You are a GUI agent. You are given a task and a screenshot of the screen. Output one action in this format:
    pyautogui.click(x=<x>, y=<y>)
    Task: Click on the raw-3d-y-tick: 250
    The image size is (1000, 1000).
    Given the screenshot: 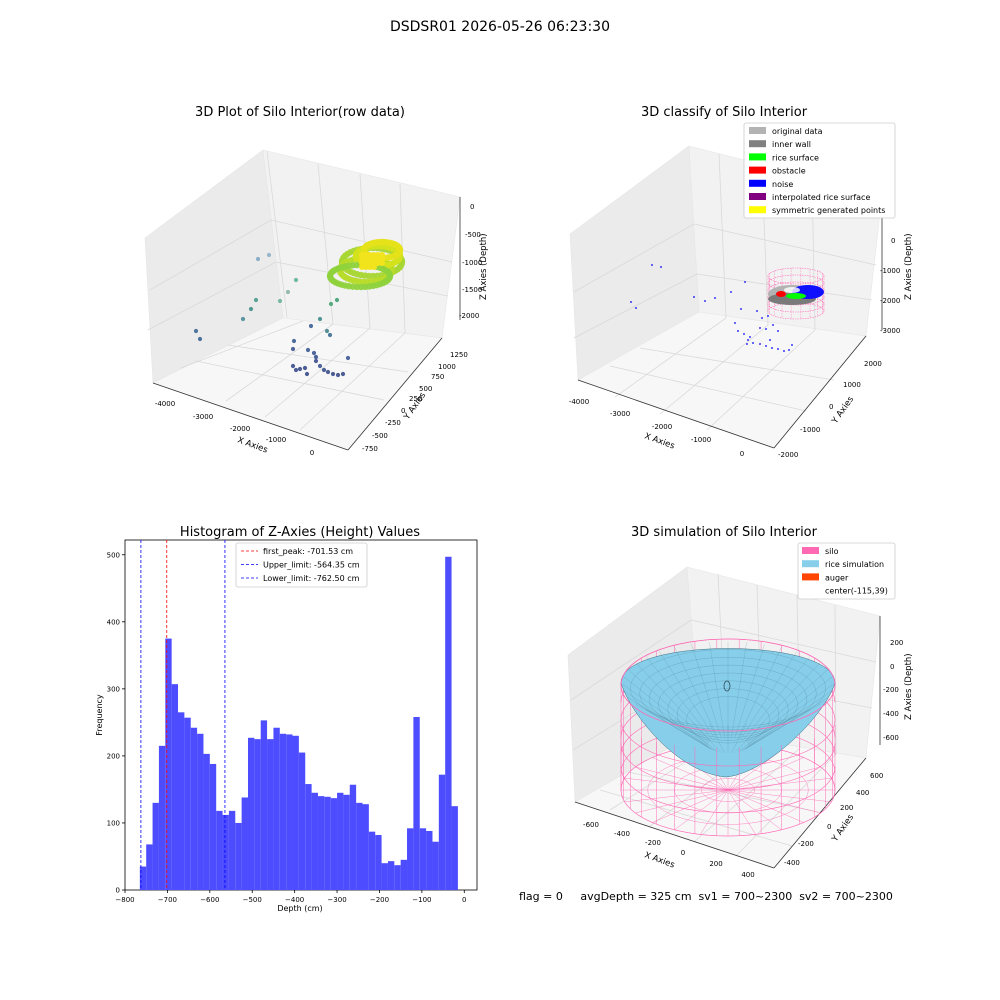 What is the action you would take?
    pyautogui.click(x=415, y=399)
    